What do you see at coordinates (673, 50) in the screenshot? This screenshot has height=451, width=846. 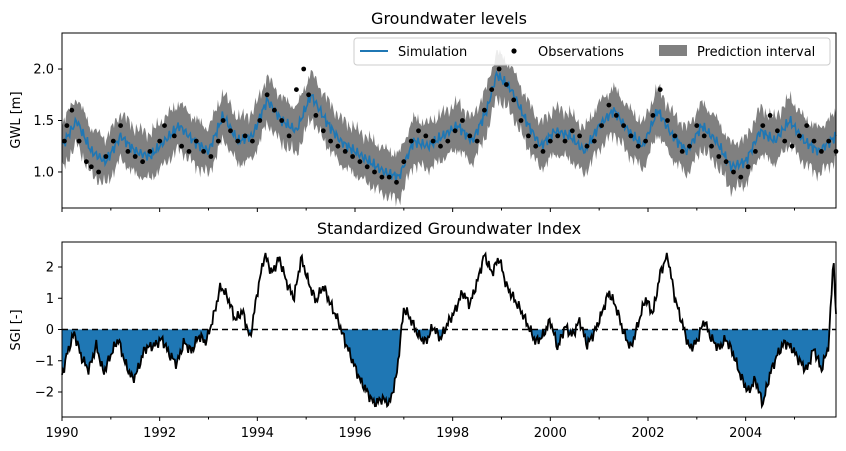 I see `legend-interval-swatch` at bounding box center [673, 50].